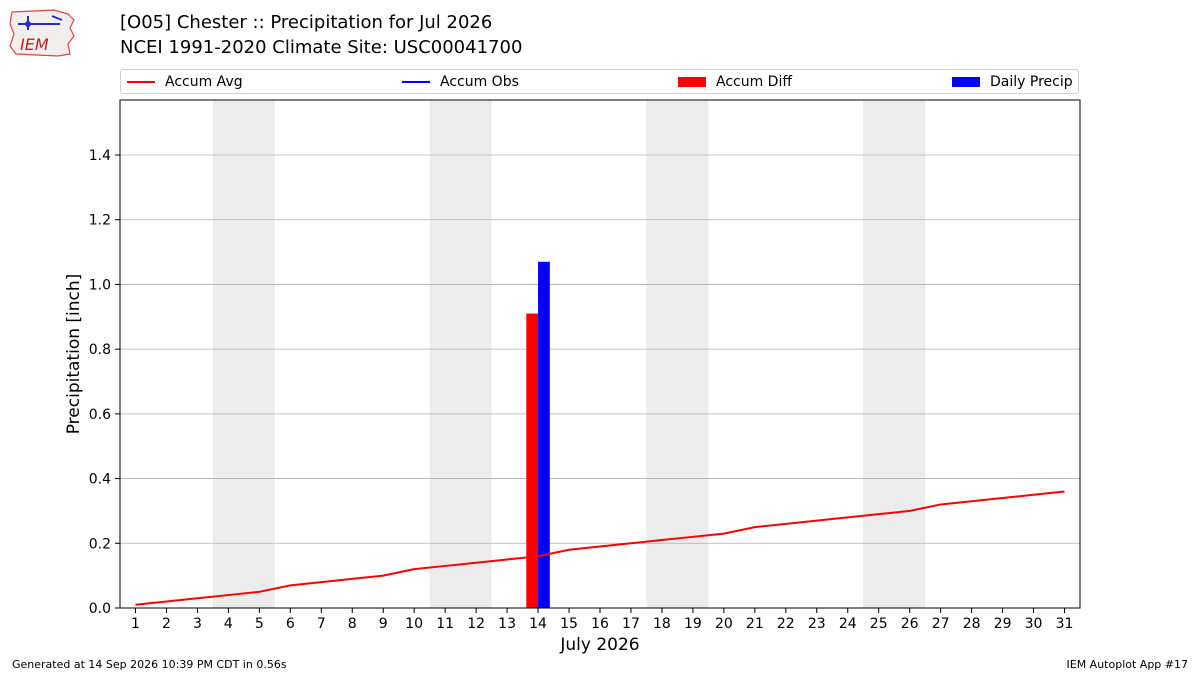 The width and height of the screenshot is (1200, 675). What do you see at coordinates (476, 624) in the screenshot?
I see `x-tick-label: 12` at bounding box center [476, 624].